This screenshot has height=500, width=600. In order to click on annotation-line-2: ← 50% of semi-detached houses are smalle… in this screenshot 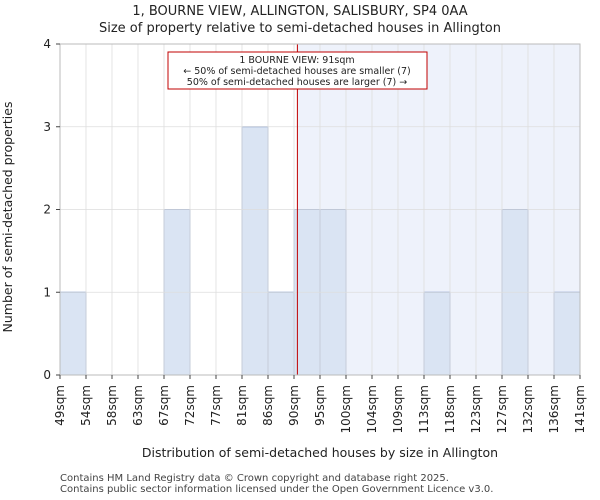, I will do `click(297, 71)`.